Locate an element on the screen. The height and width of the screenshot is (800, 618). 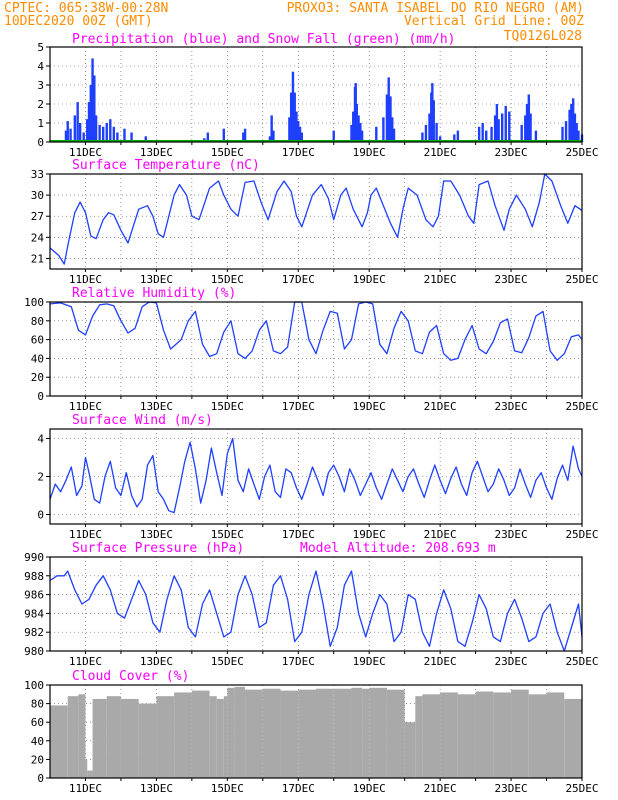
y-tick-label: 33 is located at coordinates (37, 174).